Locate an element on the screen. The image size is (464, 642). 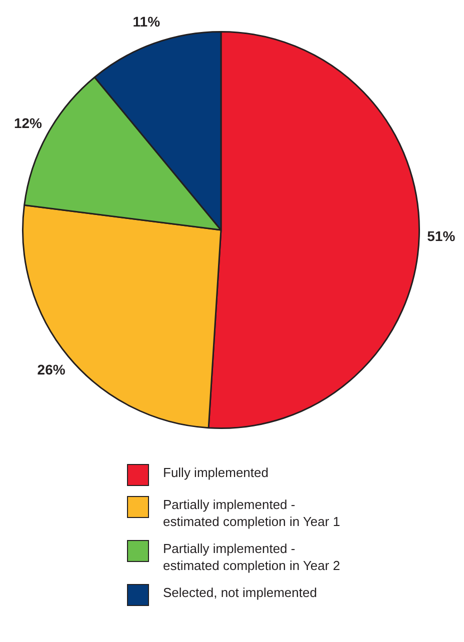
data-label: 11% is located at coordinates (146, 22).